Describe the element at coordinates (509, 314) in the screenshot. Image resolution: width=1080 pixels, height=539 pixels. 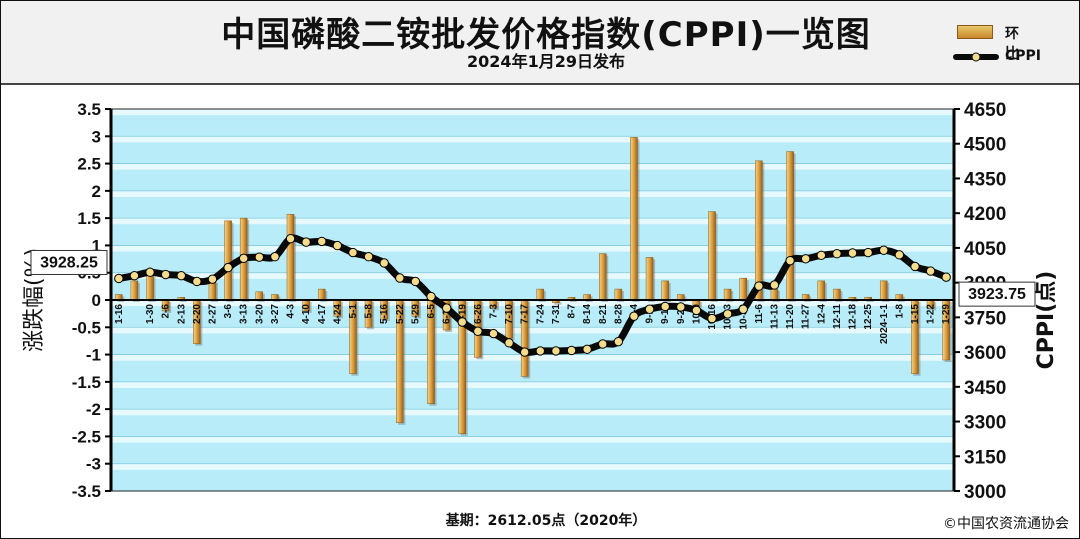
I see `x-tick-label: 7-10` at that location.